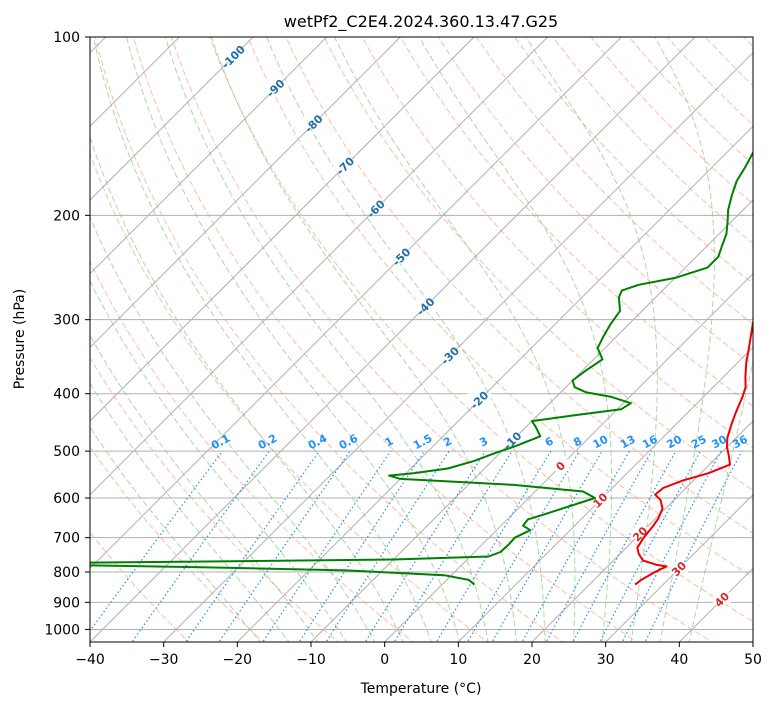 Image resolution: width=775 pixels, height=708 pixels. I want to click on y-tick-label: 400, so click(66, 395).